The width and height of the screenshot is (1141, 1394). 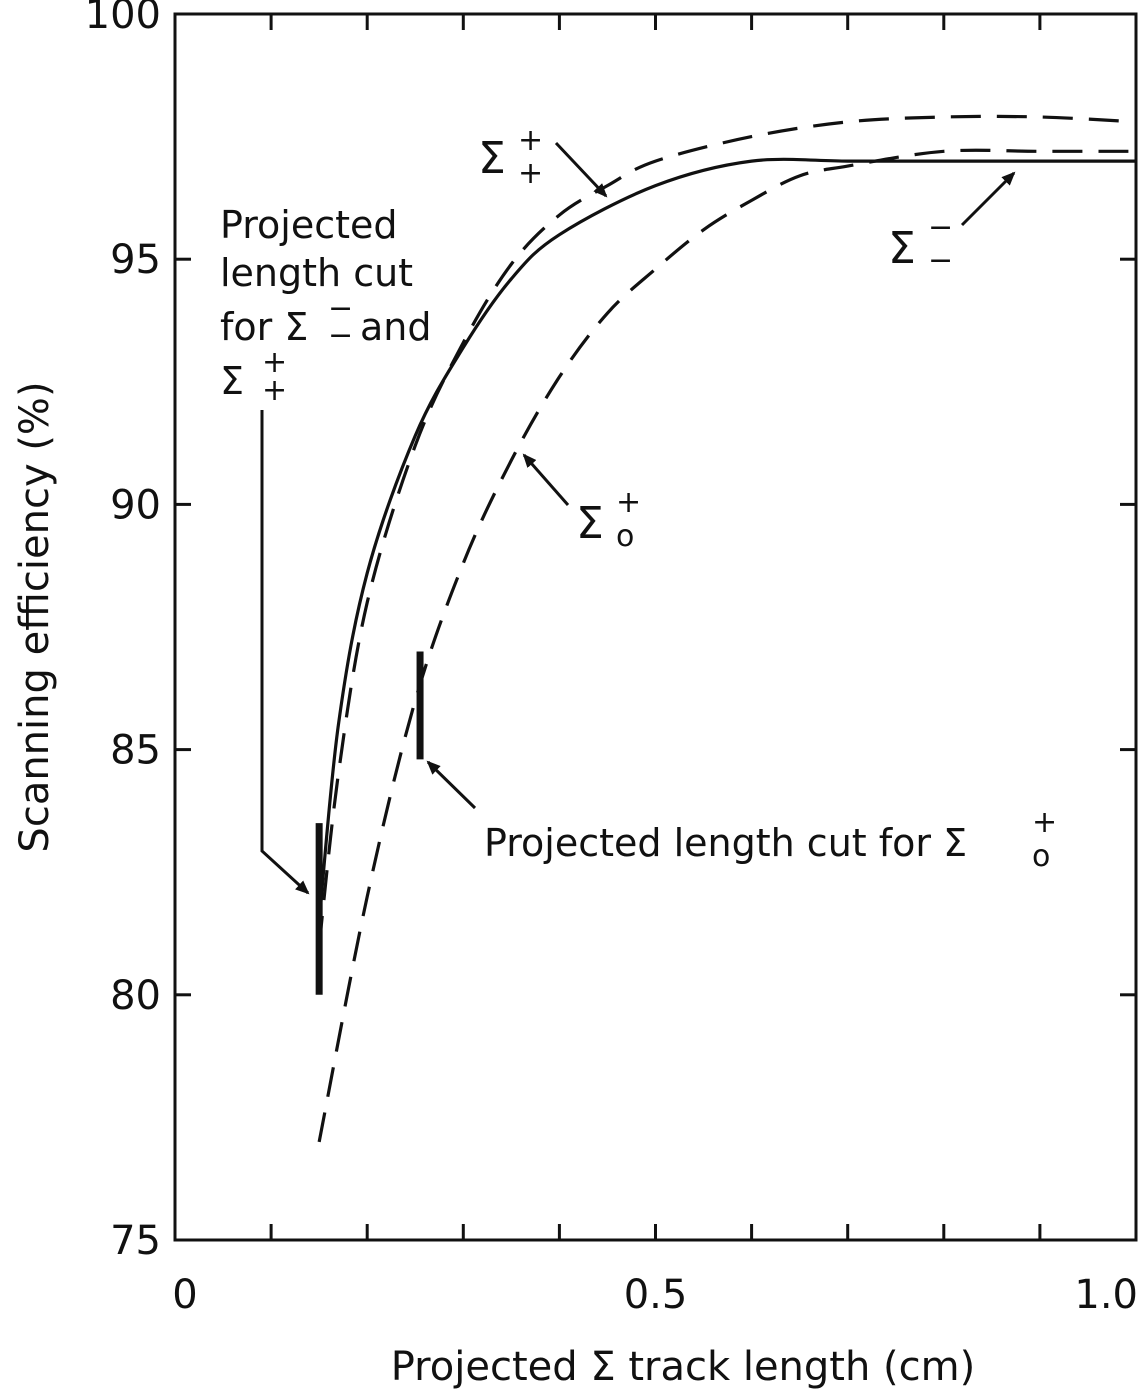 What do you see at coordinates (625, 536) in the screenshot?
I see `annotation-sigma-plus-zero-sub: o` at bounding box center [625, 536].